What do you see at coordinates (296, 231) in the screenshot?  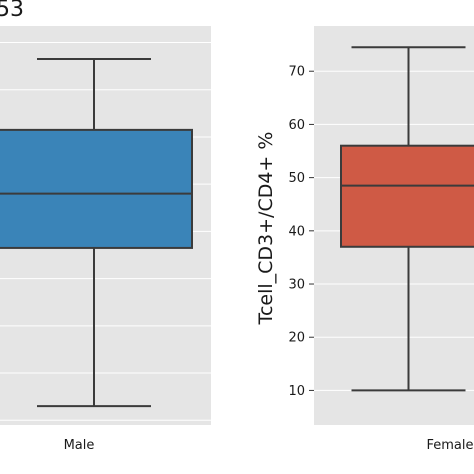 I see `y-tick-label: 40` at bounding box center [296, 231].